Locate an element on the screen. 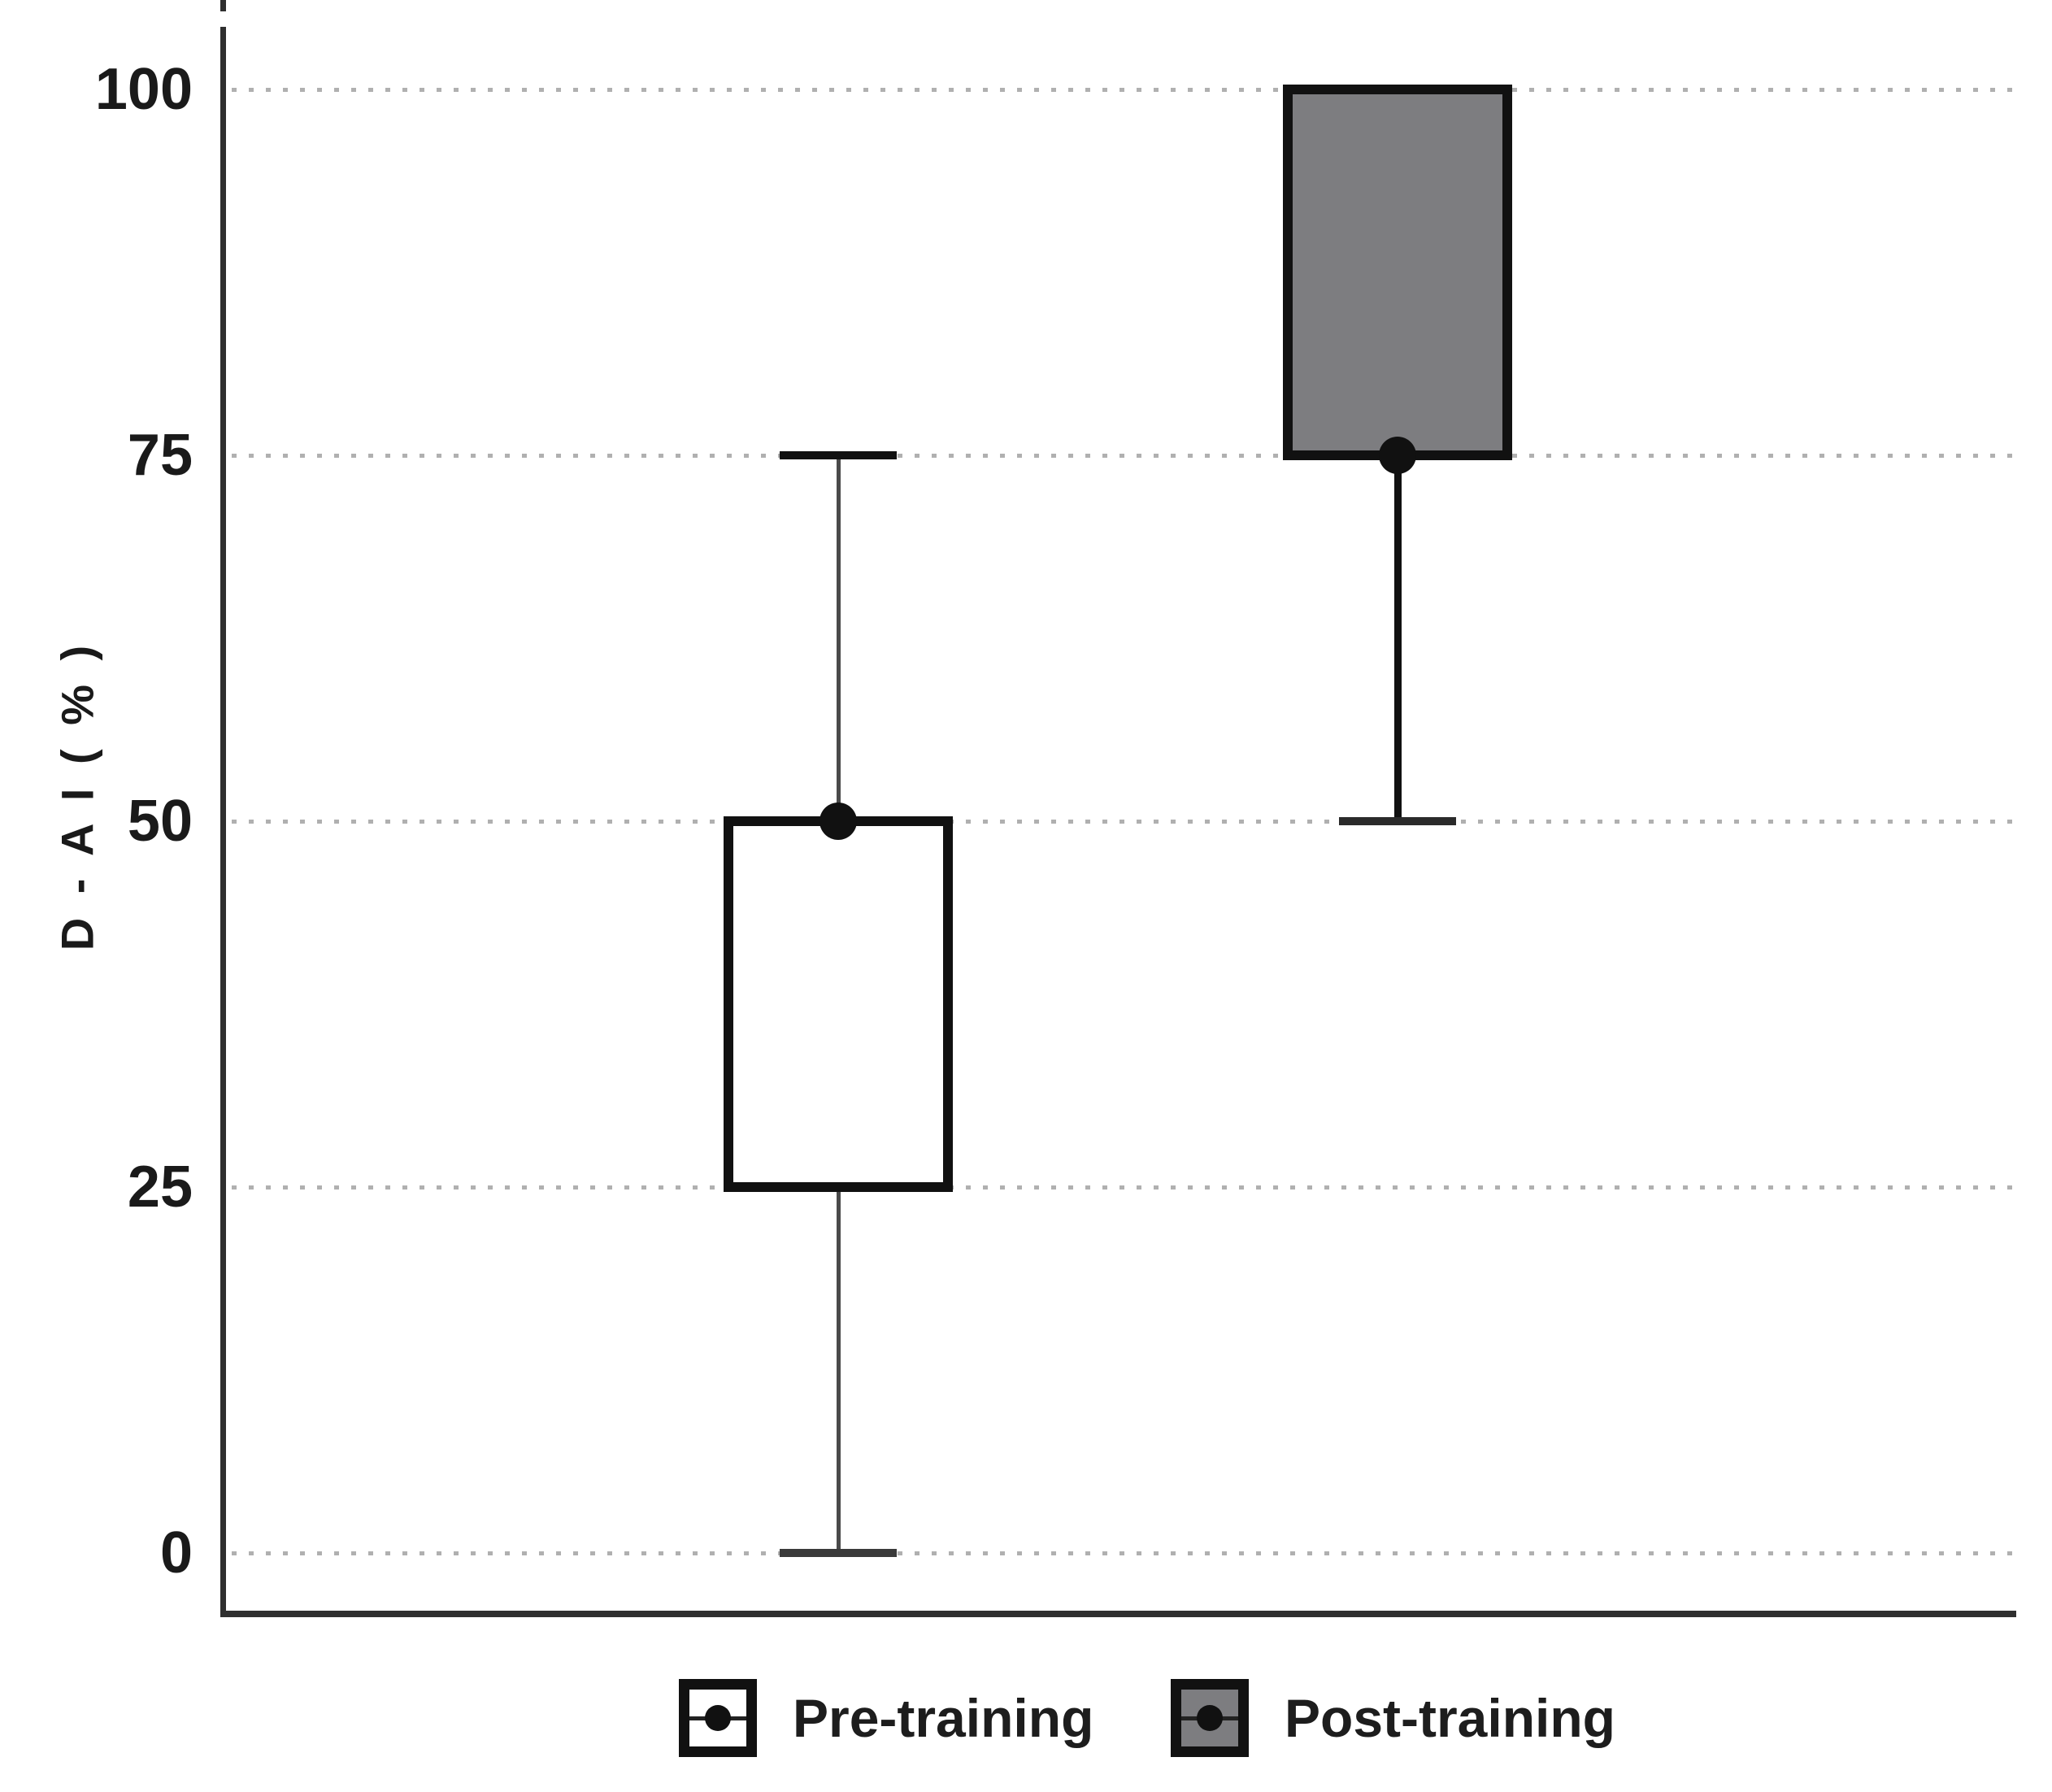  legend-label-post-training: Post-training is located at coordinates (1450, 1718).